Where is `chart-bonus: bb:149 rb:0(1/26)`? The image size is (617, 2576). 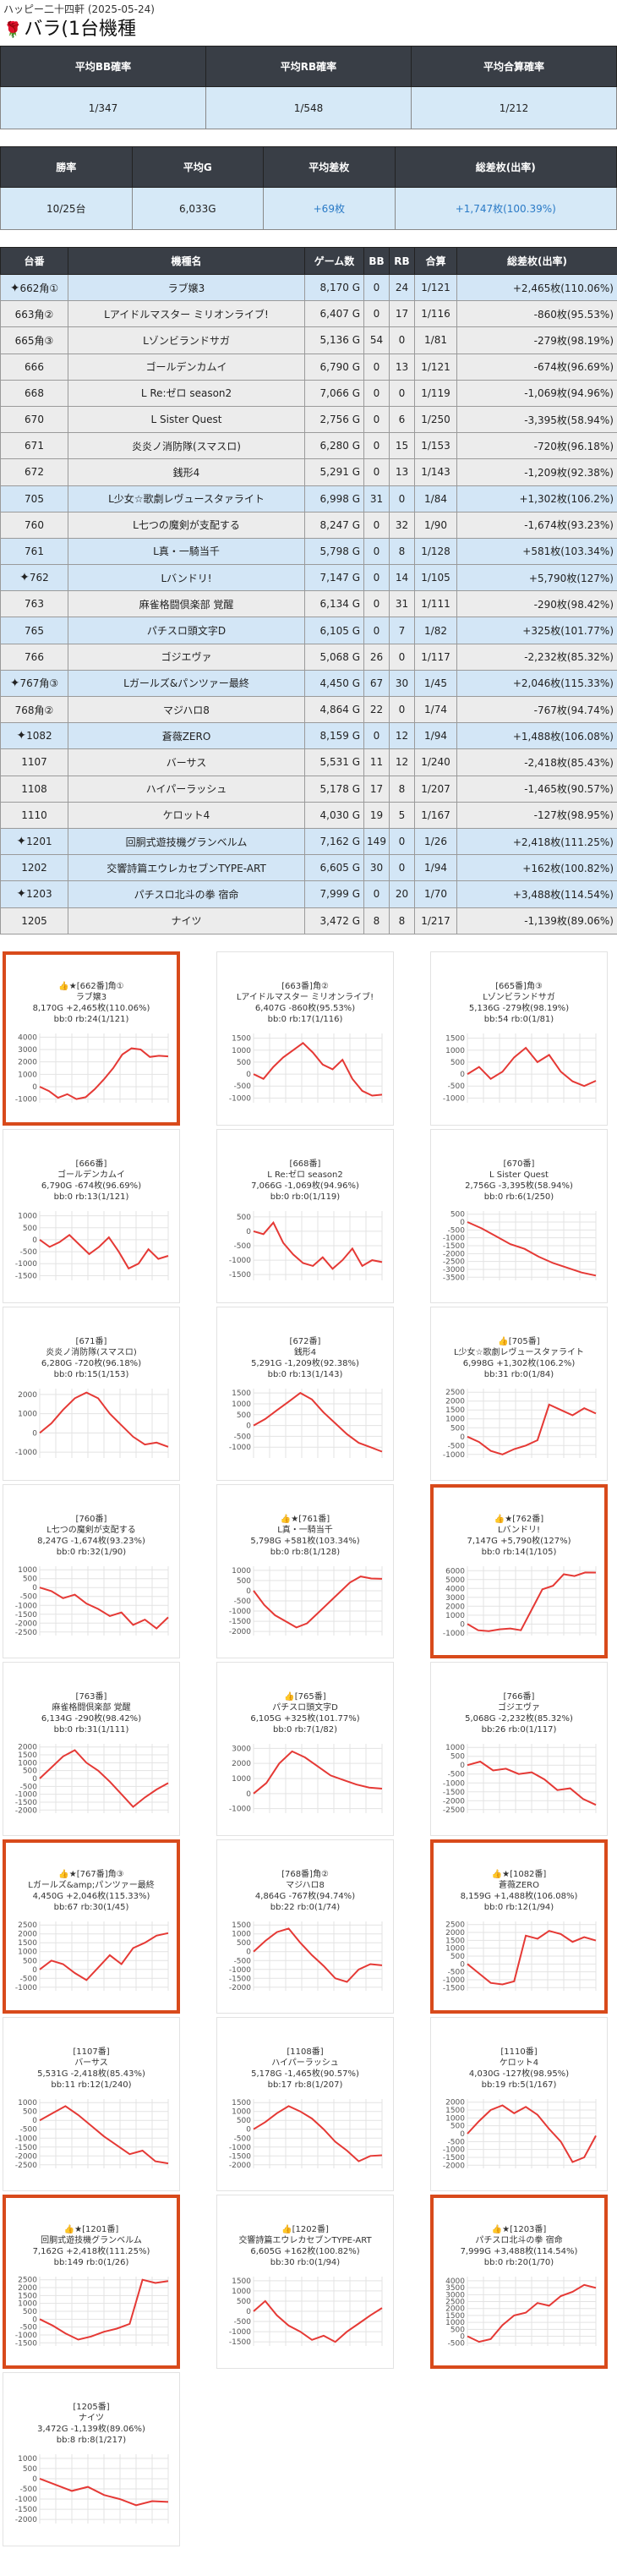 chart-bonus: bb:149 rb:0(1/26) is located at coordinates (91, 2262).